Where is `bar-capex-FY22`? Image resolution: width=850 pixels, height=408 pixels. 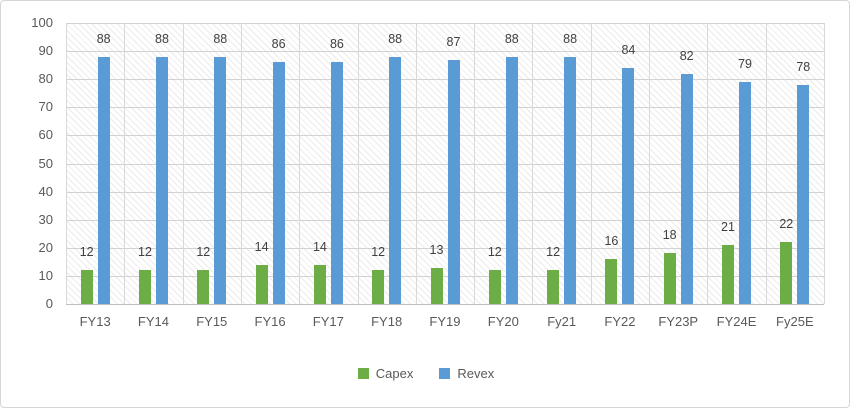
bar-capex-FY22 is located at coordinates (611, 281).